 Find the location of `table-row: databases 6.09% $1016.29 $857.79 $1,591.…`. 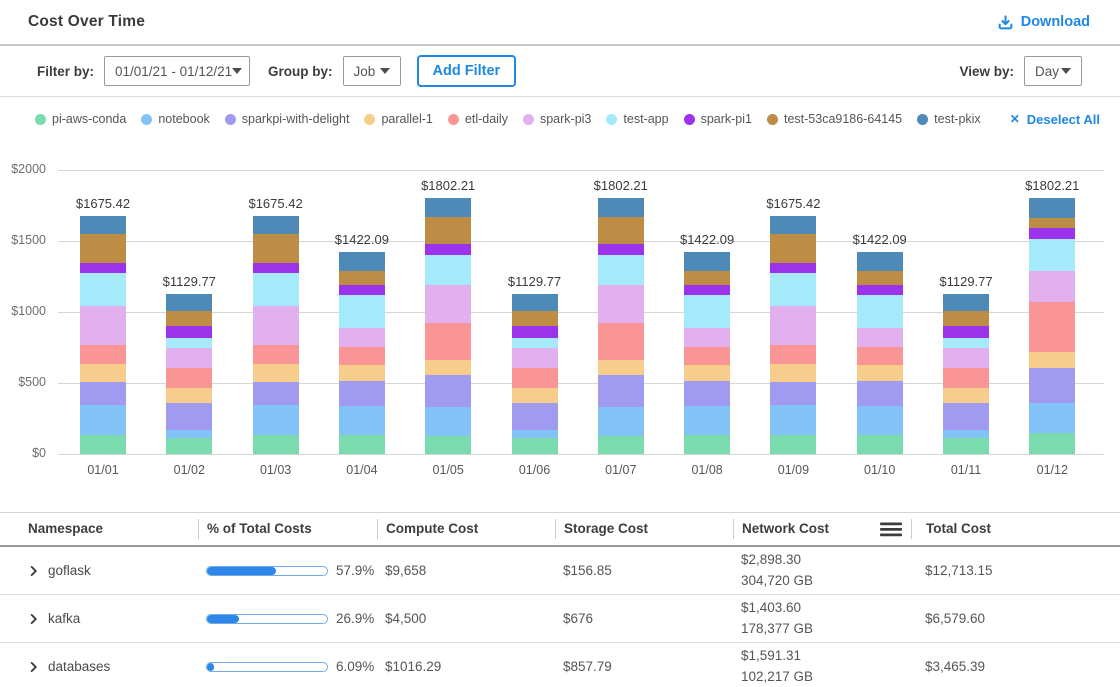

table-row: databases 6.09% $1016.29 $857.79 $1,591.… is located at coordinates (560, 665).